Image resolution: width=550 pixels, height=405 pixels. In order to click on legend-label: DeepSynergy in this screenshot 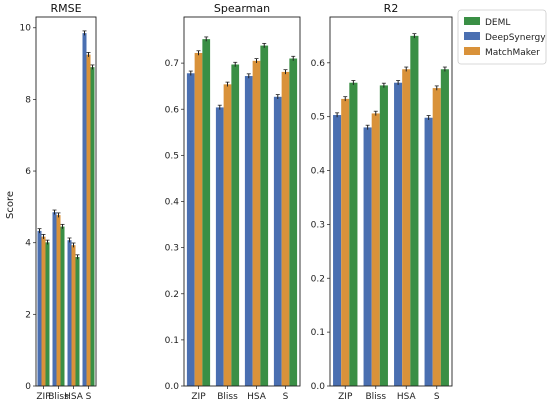, I will do `click(515, 38)`.